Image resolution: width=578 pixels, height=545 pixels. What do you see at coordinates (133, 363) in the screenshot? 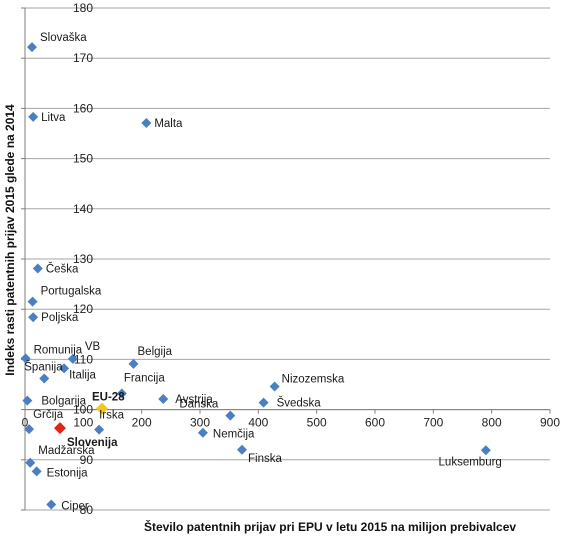
I see `data-point-belgija` at bounding box center [133, 363].